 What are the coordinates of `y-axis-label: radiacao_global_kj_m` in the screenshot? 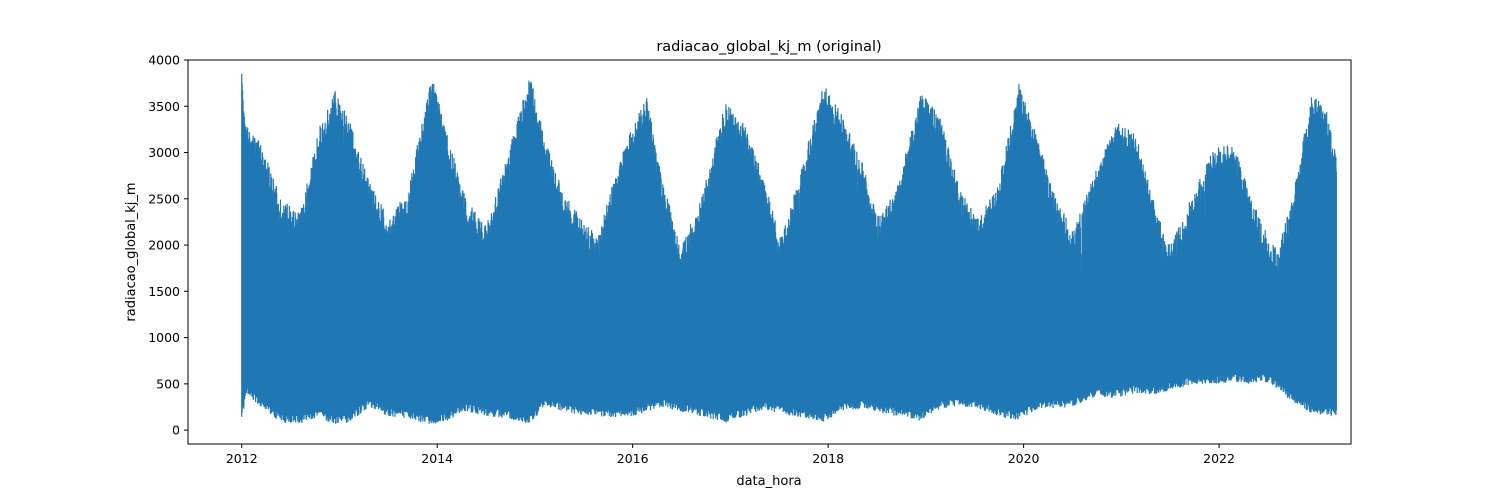 It's located at (131, 251).